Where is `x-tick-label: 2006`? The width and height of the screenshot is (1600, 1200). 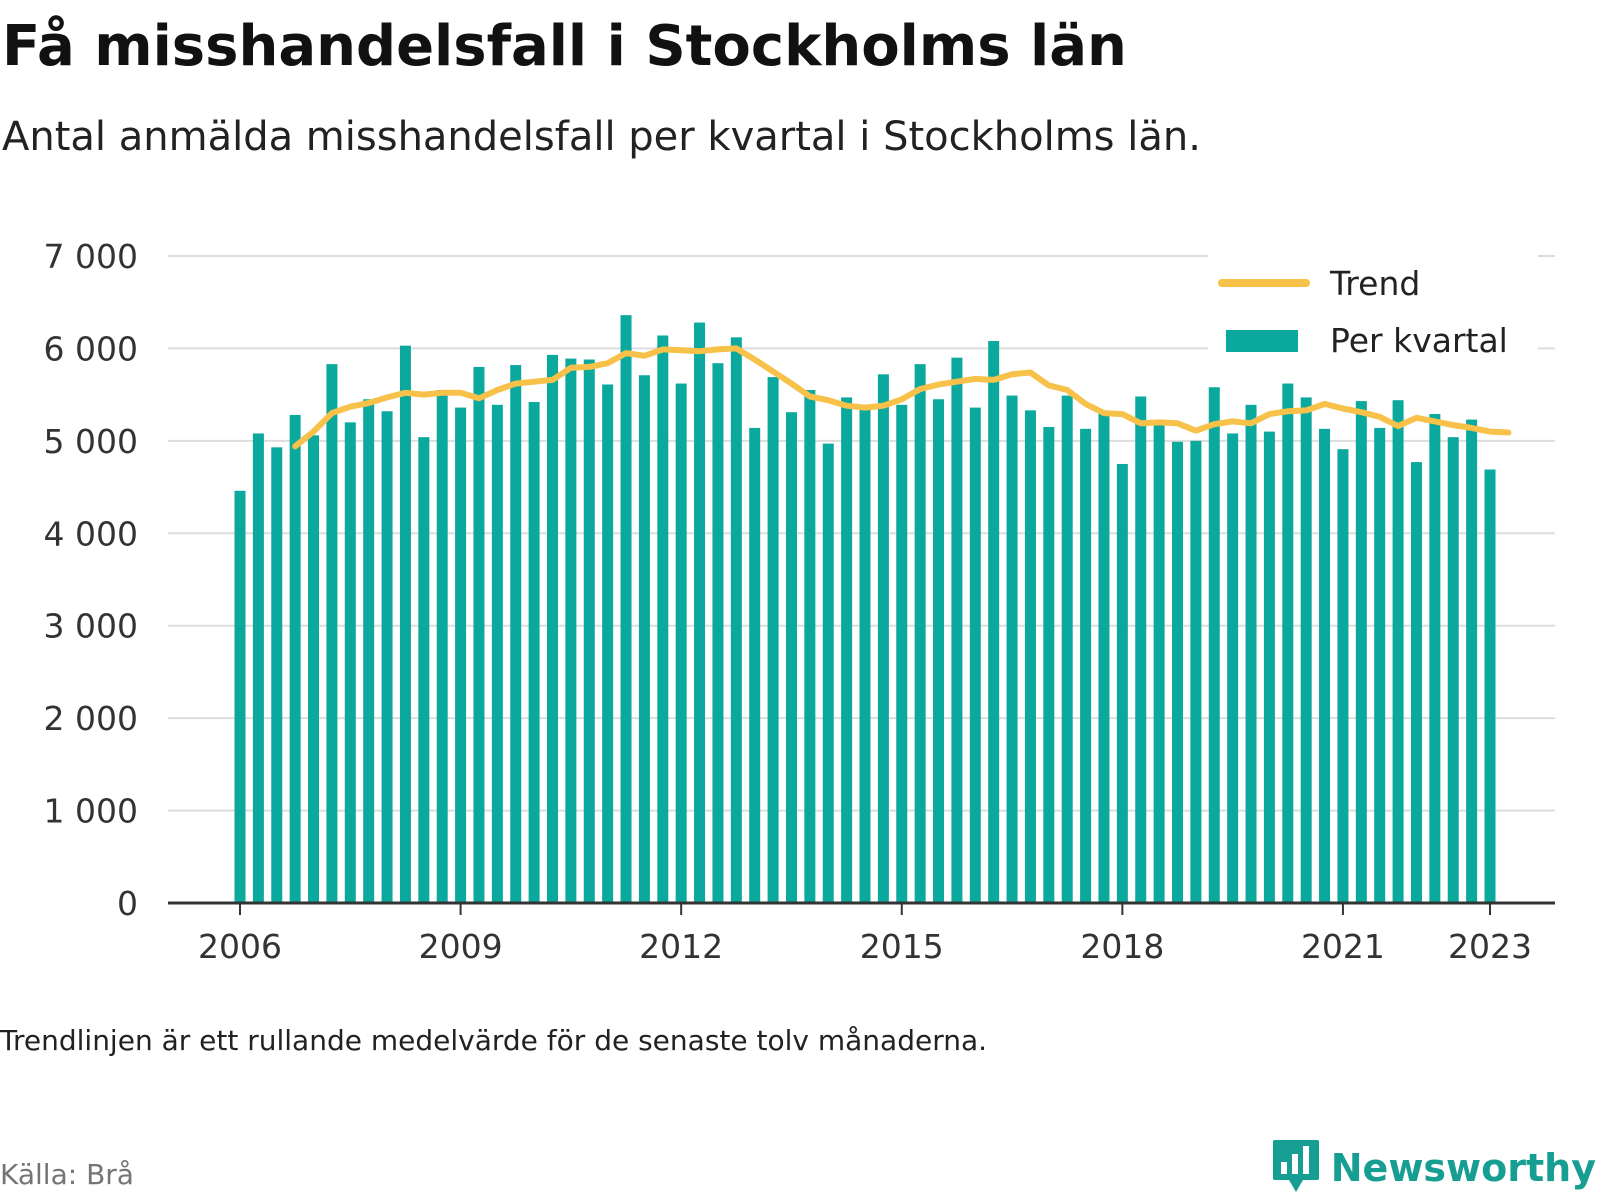 x-tick-label: 2006 is located at coordinates (240, 946).